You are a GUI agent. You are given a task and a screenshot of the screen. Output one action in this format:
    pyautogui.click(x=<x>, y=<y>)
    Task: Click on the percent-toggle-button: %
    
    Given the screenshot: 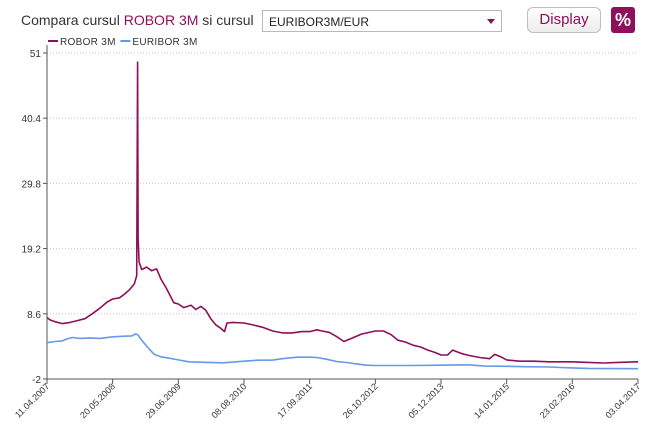 What is the action you would take?
    pyautogui.click(x=623, y=20)
    